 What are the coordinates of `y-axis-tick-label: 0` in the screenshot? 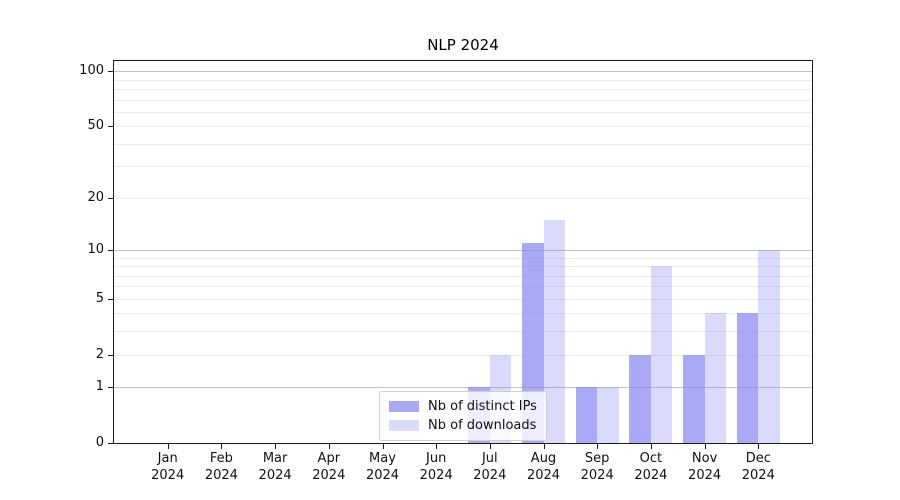 It's located at (99, 442).